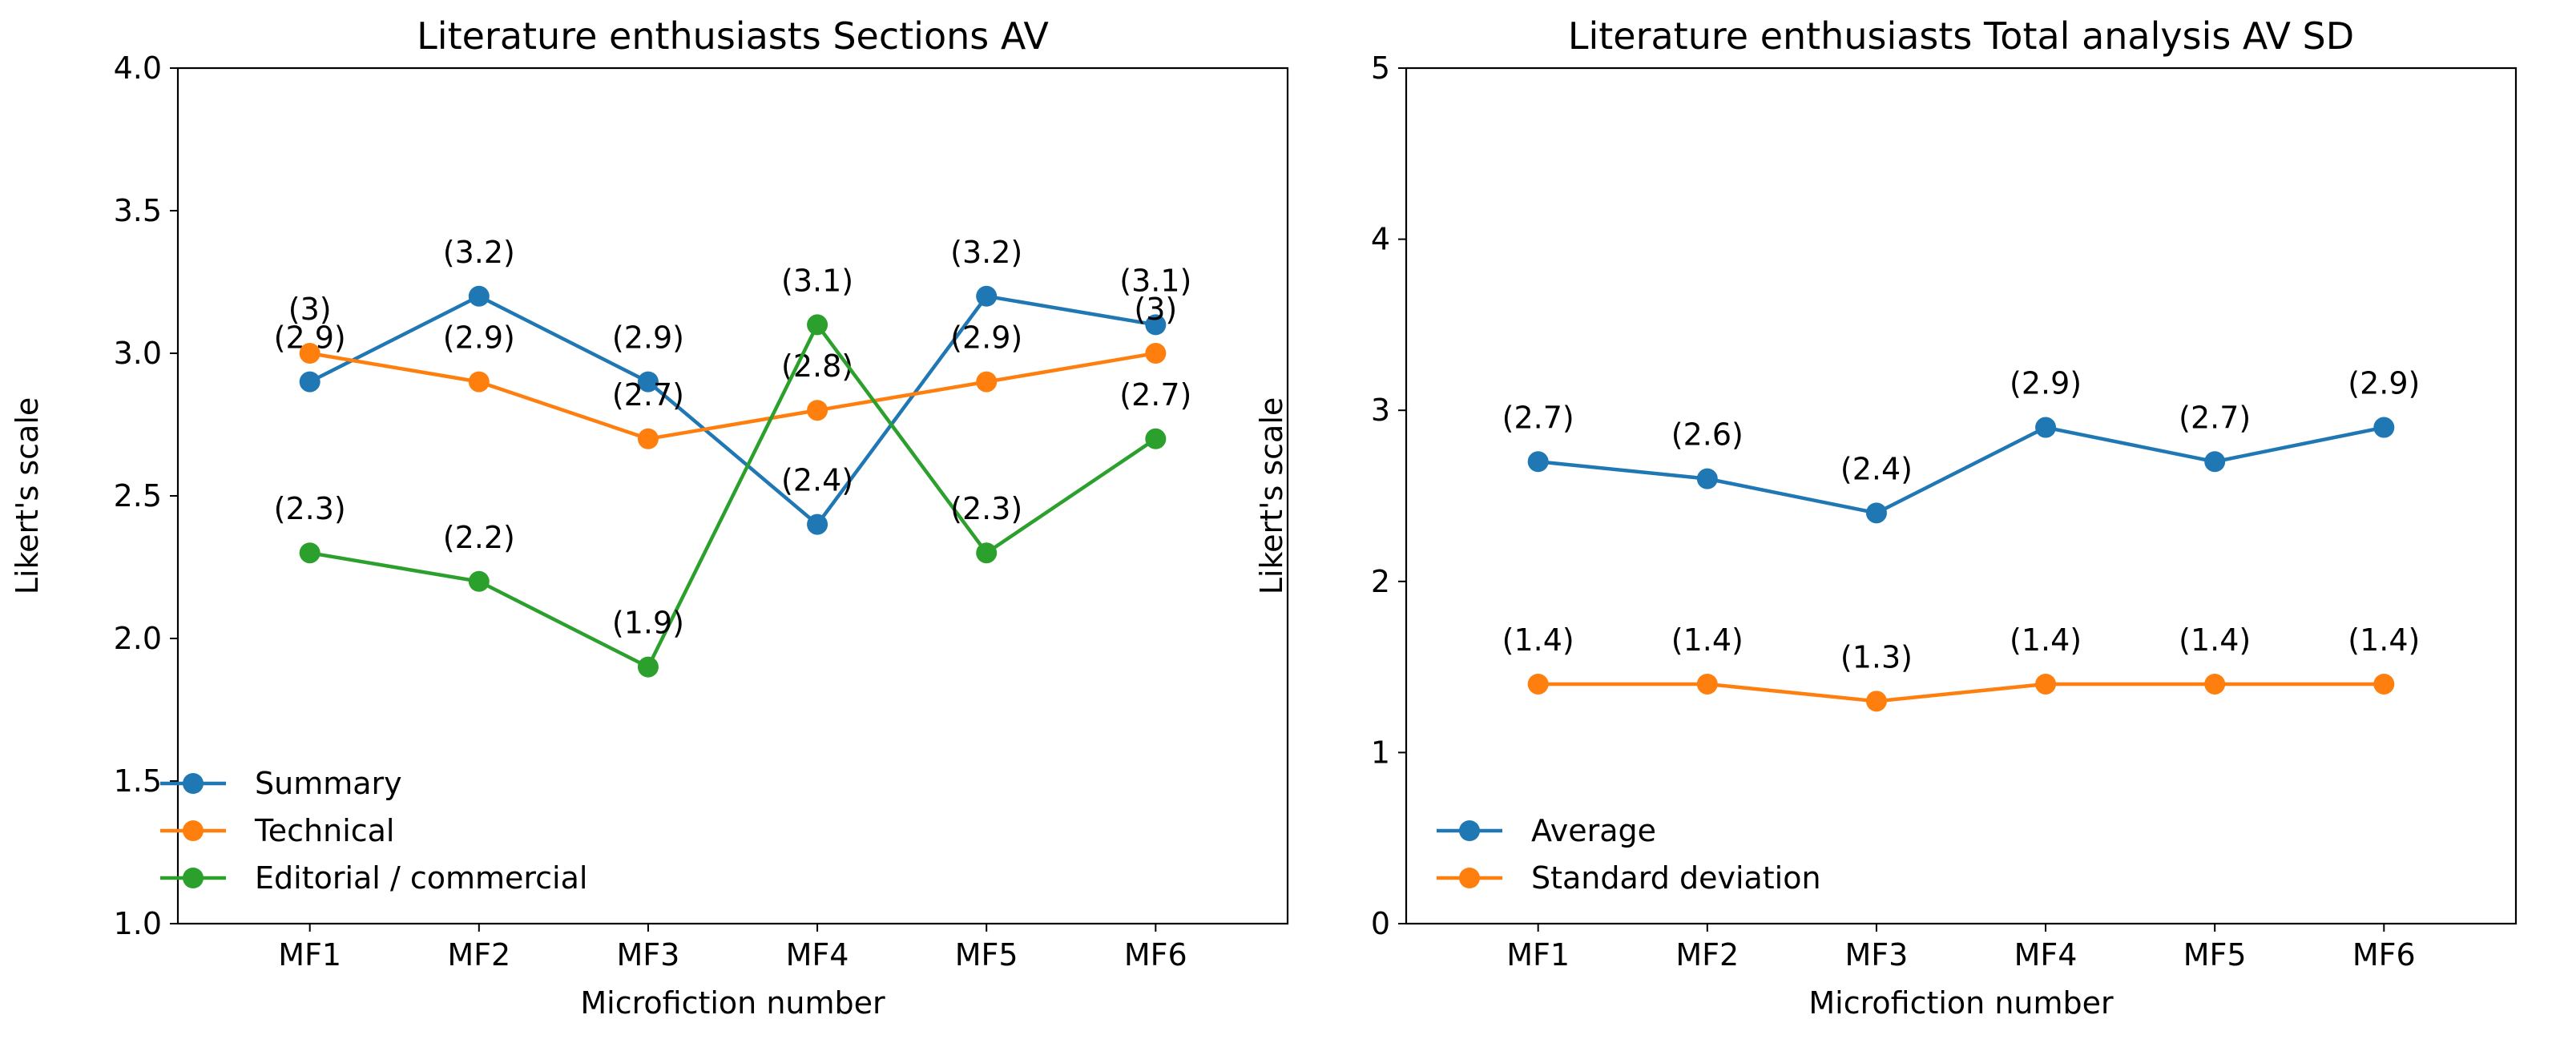 This screenshot has height=1039, width=2576. I want to click on y-tick-label: 2.0, so click(138, 638).